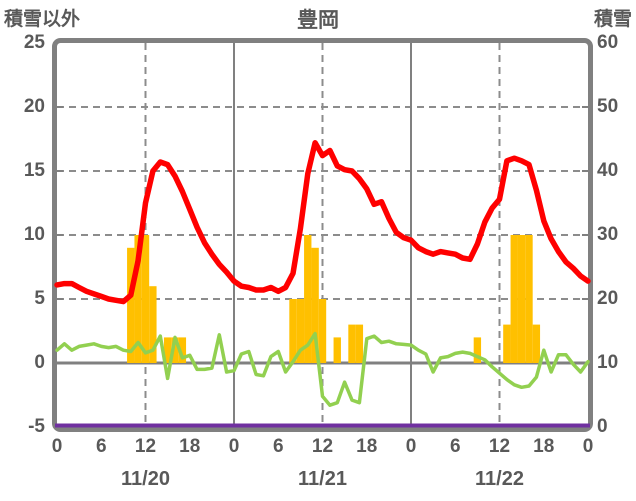 This screenshot has height=501, width=636. I want to click on left-axis-tick-label: 10, so click(34, 234).